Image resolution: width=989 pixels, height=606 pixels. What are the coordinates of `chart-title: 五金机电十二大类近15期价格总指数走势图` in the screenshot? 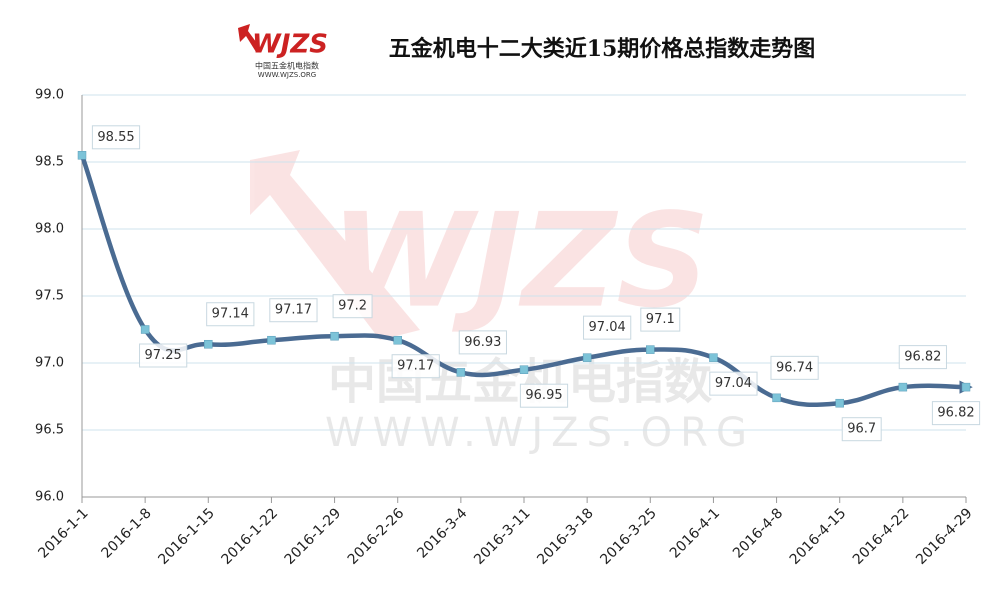 It's located at (602, 49).